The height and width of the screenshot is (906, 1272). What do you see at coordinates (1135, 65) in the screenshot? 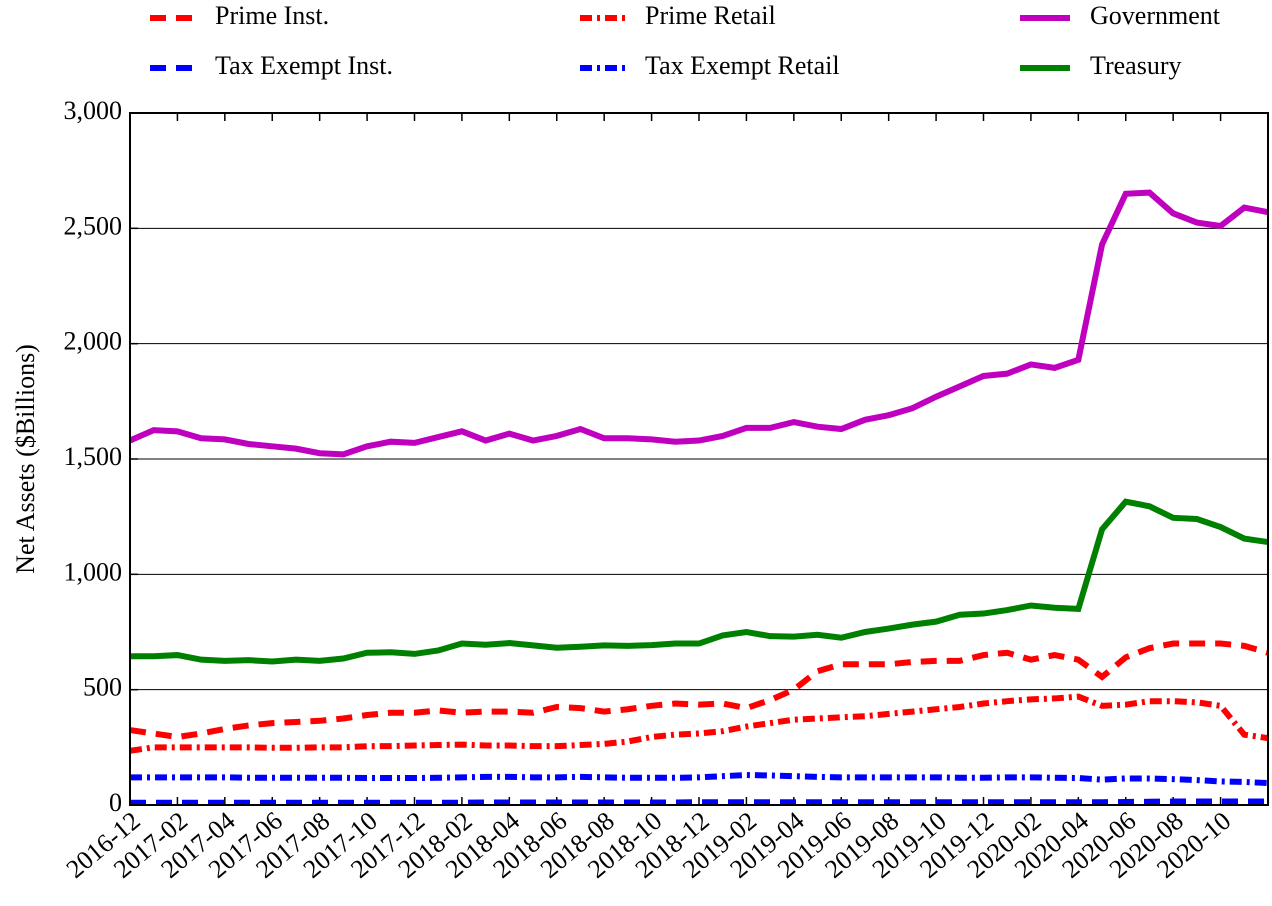
I see `legend-label: Treasury` at bounding box center [1135, 65].